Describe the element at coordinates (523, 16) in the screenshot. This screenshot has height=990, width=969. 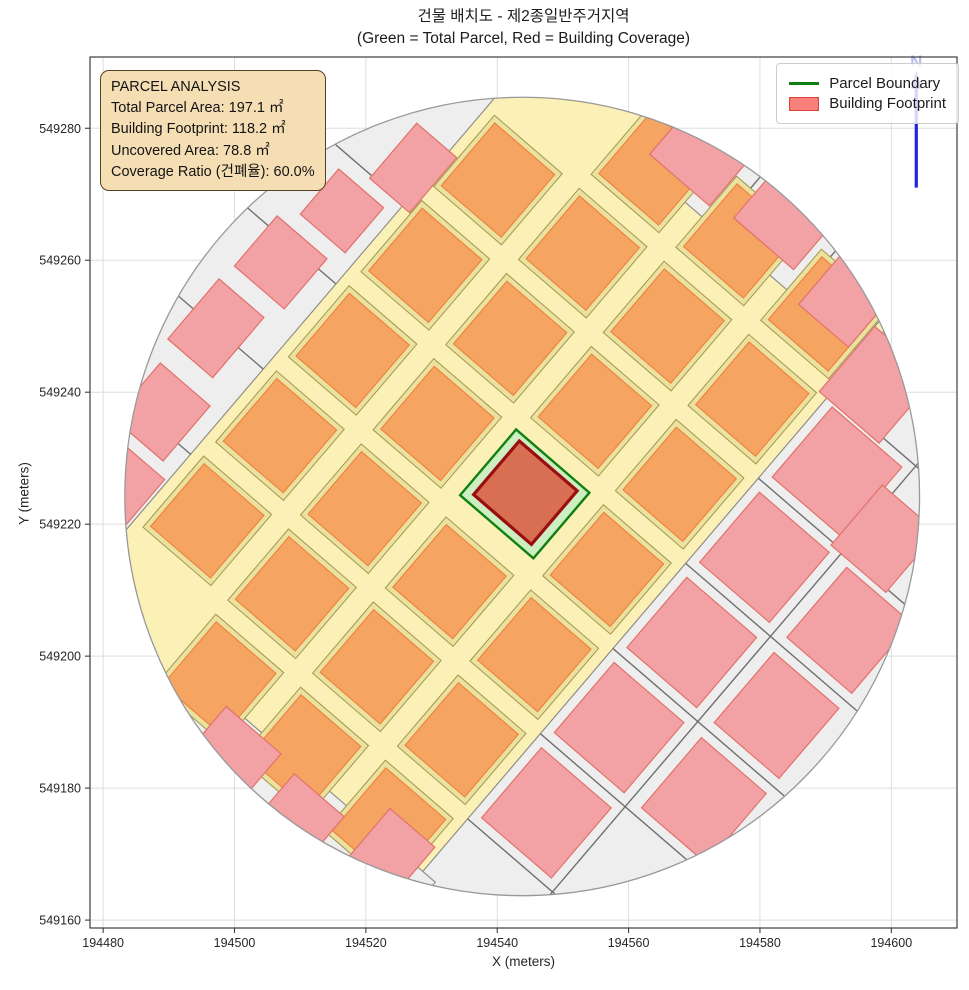
I see `chart-title-line1: 건물 배치도 - 제2종일반주거지역` at that location.